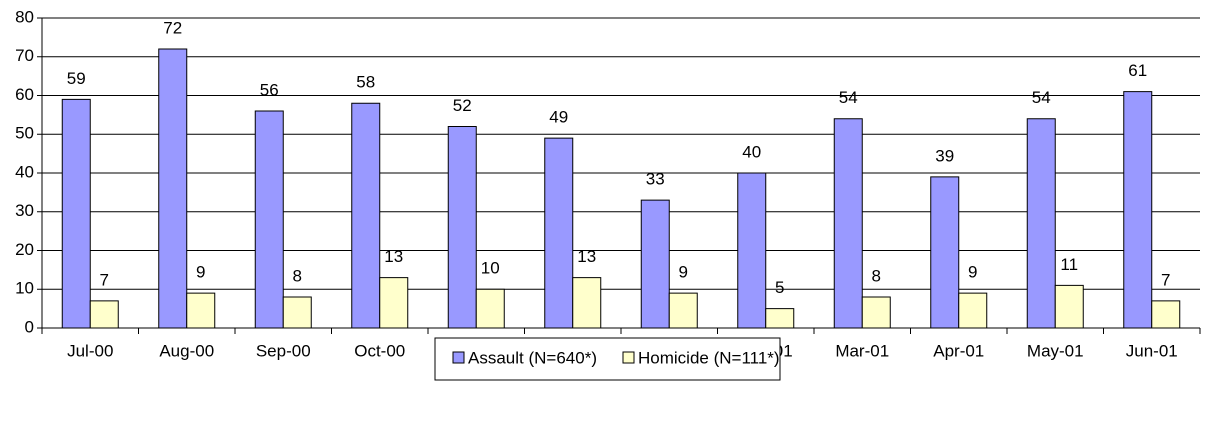 The image size is (1212, 427). What do you see at coordinates (779, 287) in the screenshot?
I see `data-label: 5` at bounding box center [779, 287].